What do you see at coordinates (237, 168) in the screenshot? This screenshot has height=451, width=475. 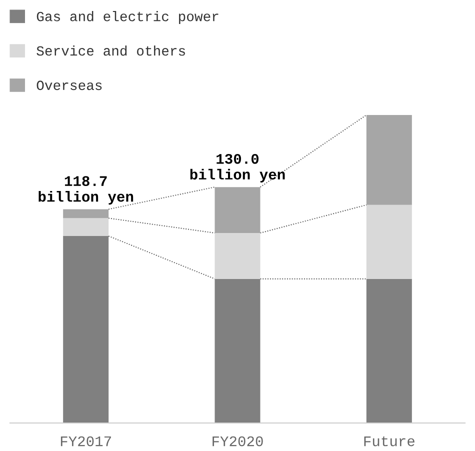 I see `annotation: 130.0 billion yen` at bounding box center [237, 168].